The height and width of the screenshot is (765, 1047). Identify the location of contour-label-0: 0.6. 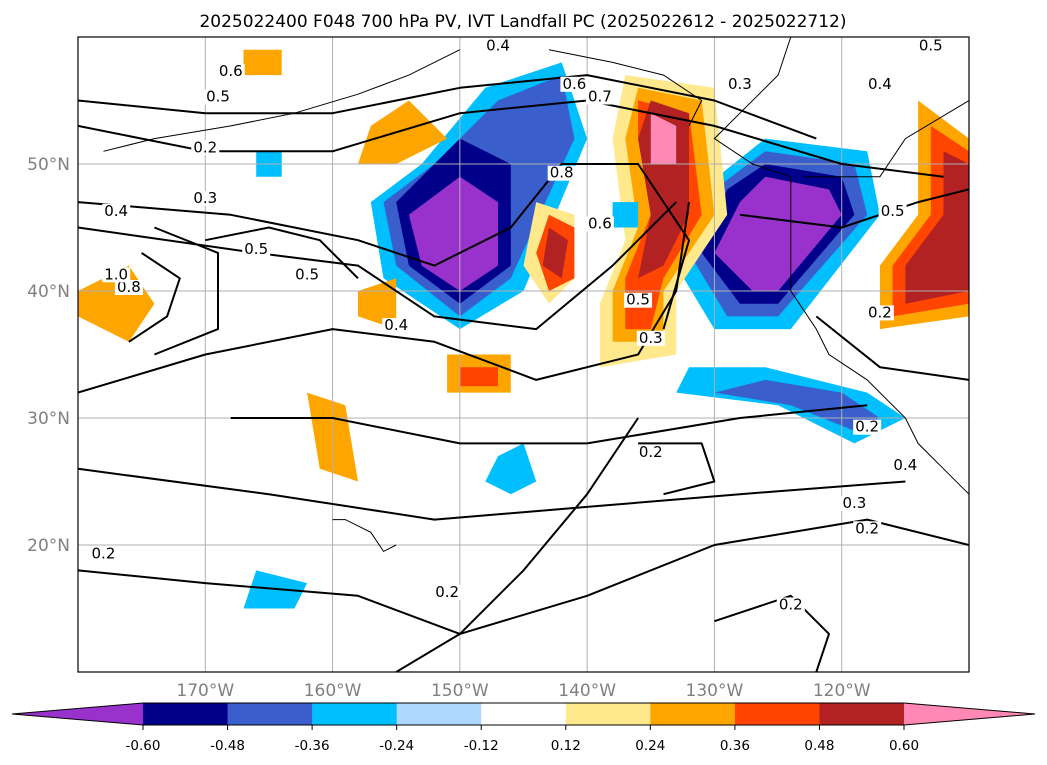
(231, 71).